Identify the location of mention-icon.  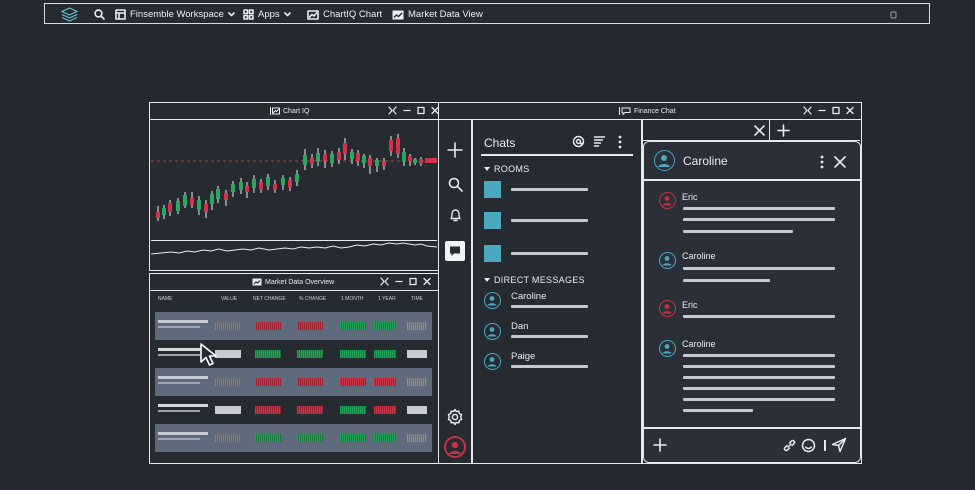
(578, 141).